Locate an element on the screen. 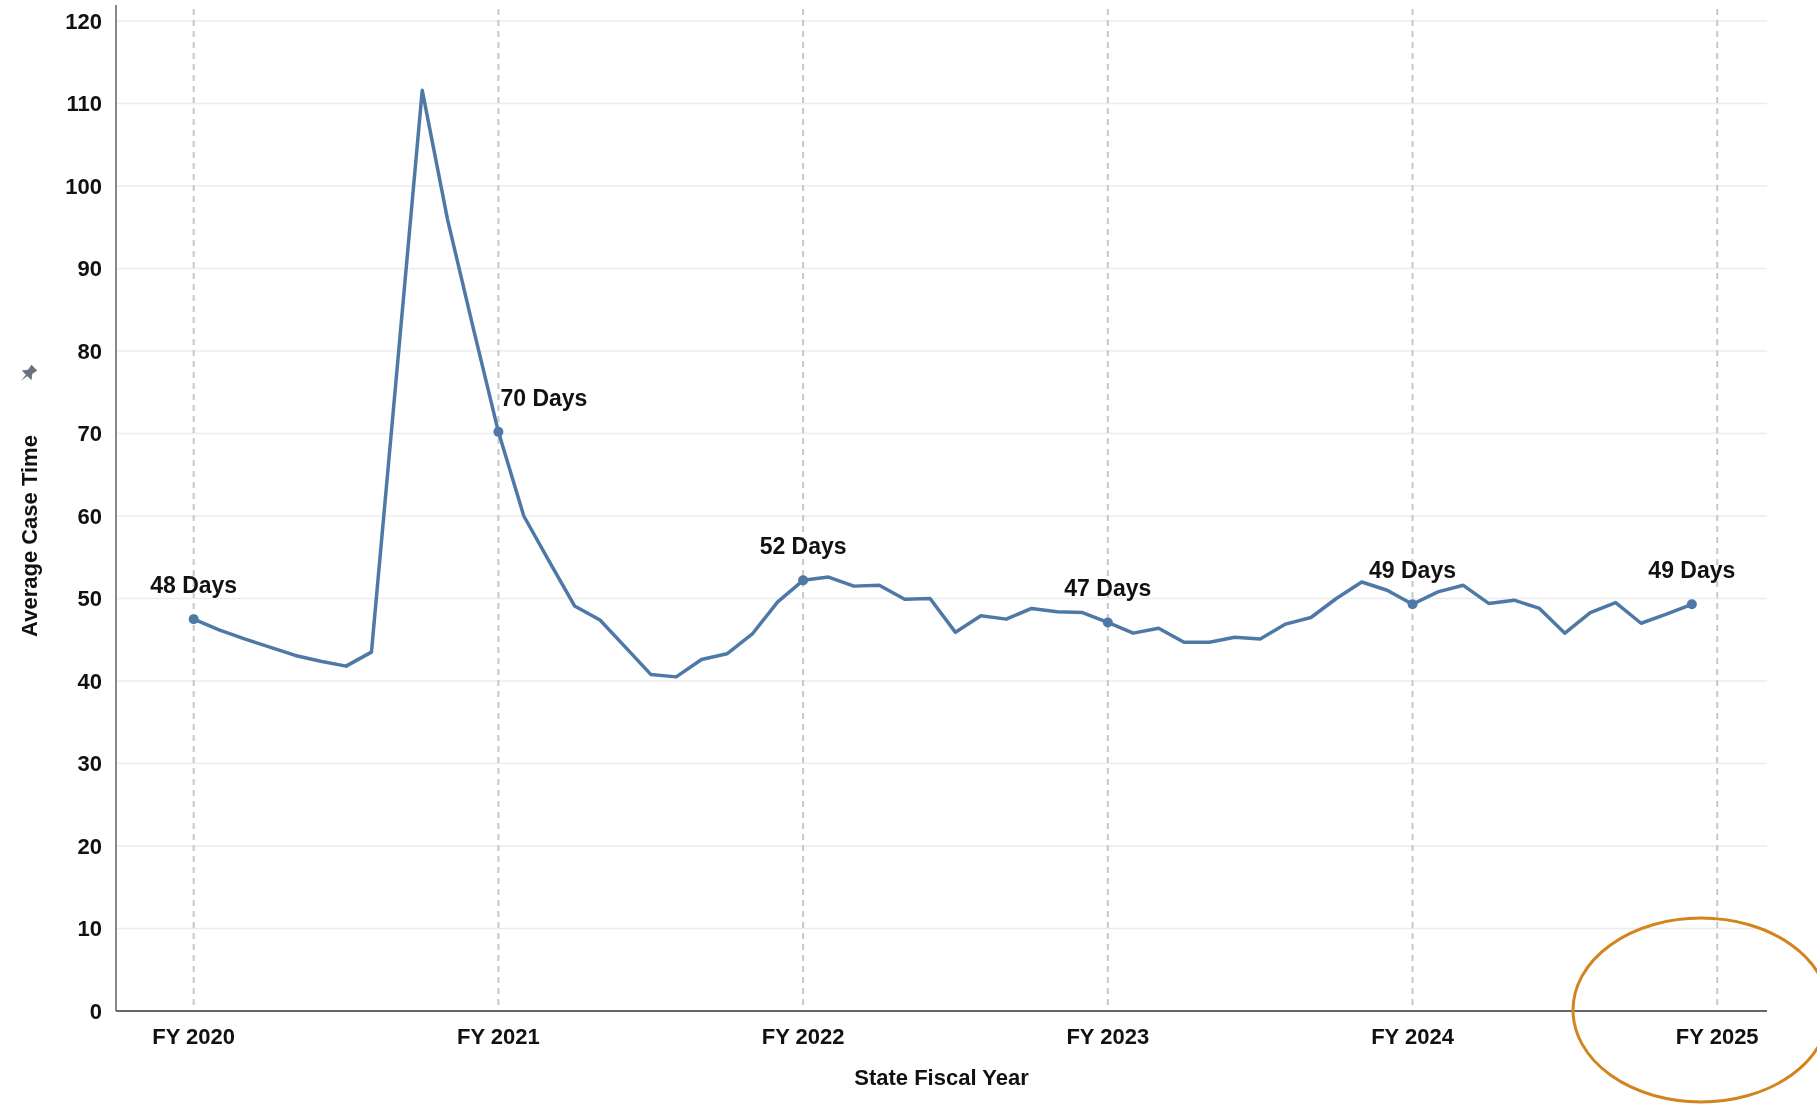 The image size is (1817, 1104). x-tick-label: FY 2025 is located at coordinates (1717, 1036).